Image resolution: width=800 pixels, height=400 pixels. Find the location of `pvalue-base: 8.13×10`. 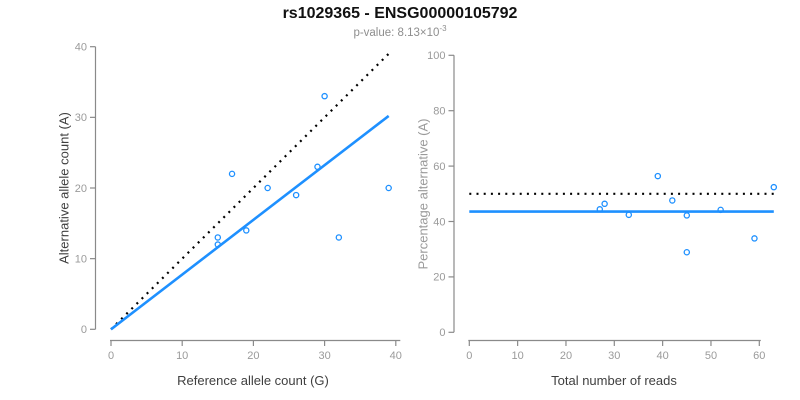

pvalue-base: 8.13×10 is located at coordinates (418, 32).